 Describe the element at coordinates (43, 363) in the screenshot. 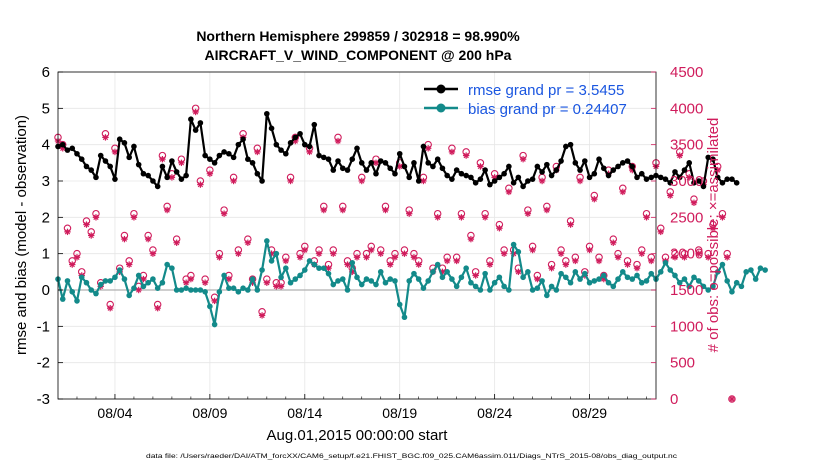

I see `left-tick-label: -2` at that location.